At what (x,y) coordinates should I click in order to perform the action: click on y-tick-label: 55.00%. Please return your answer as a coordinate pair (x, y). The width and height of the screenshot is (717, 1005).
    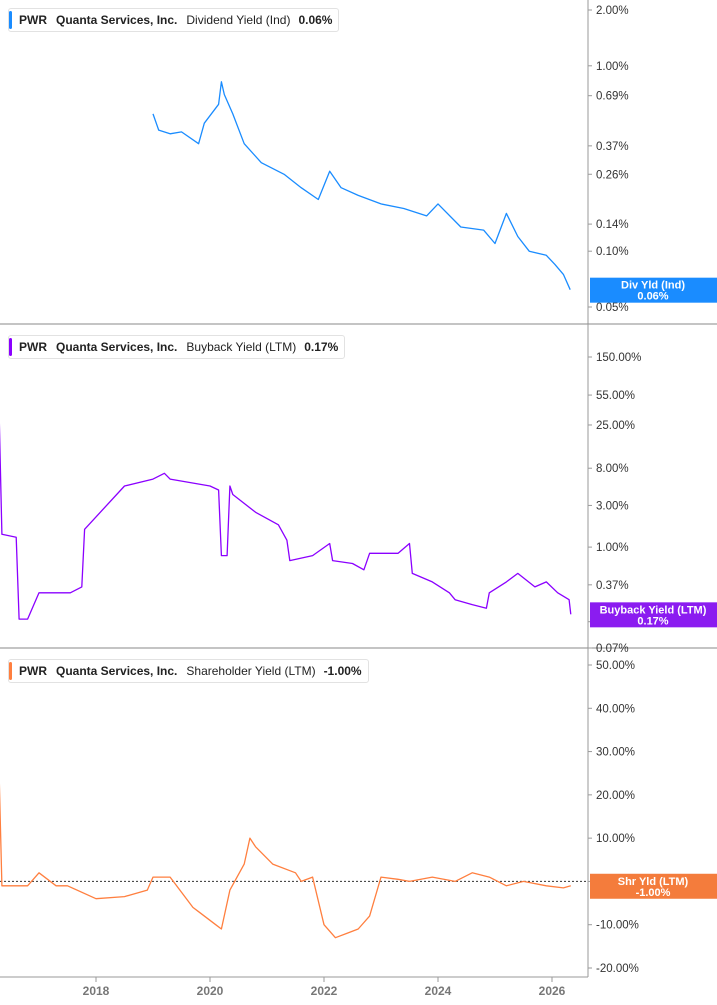
    Looking at the image, I should click on (615, 396).